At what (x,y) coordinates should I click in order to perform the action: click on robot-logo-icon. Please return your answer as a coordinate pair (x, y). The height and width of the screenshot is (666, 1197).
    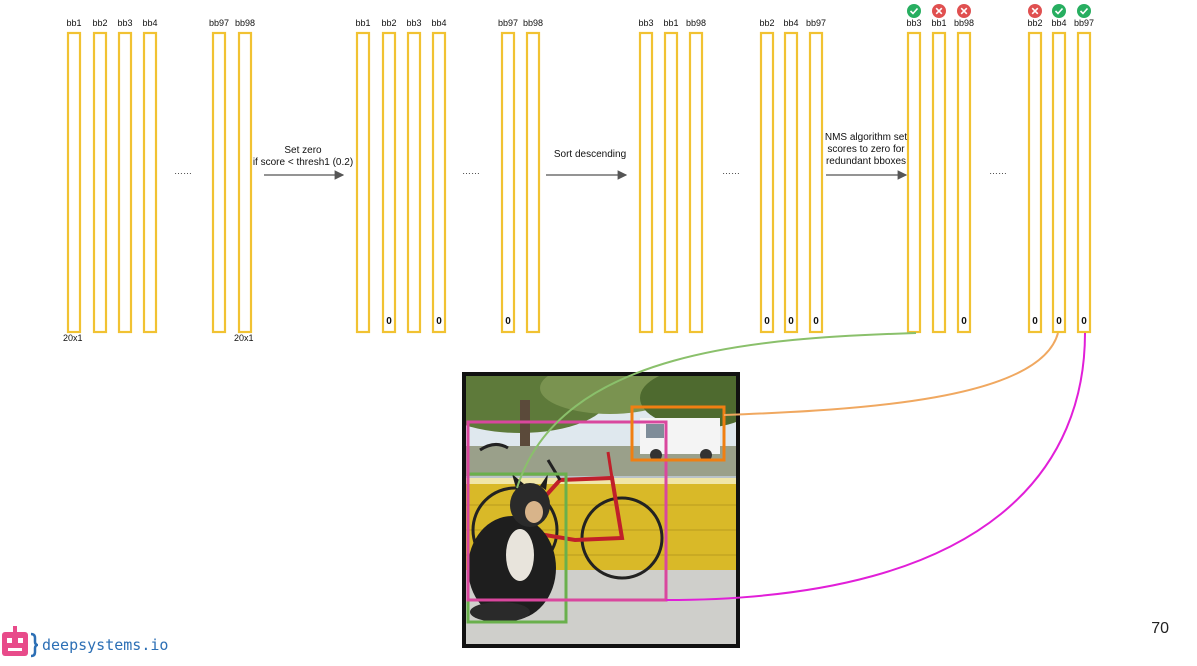
    Looking at the image, I should click on (20, 642).